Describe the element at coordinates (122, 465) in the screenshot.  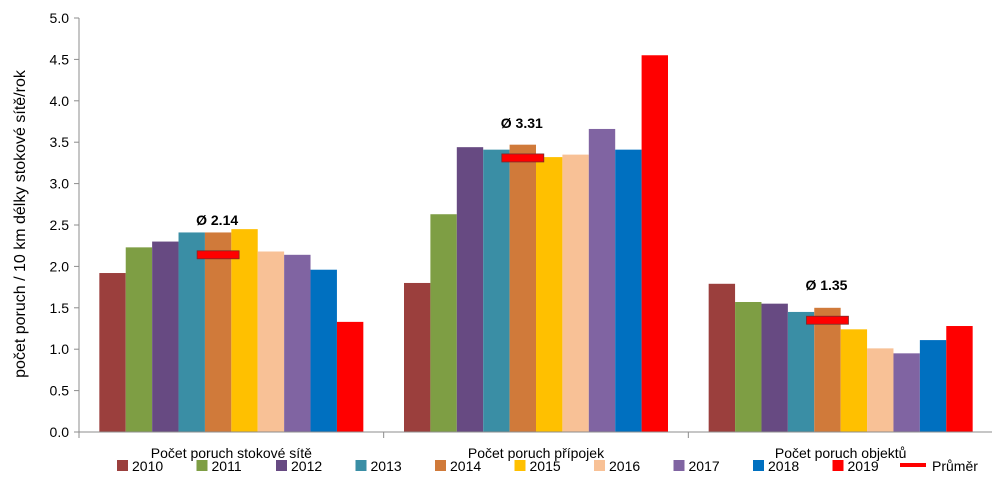
I see `legend-swatch-2010` at that location.